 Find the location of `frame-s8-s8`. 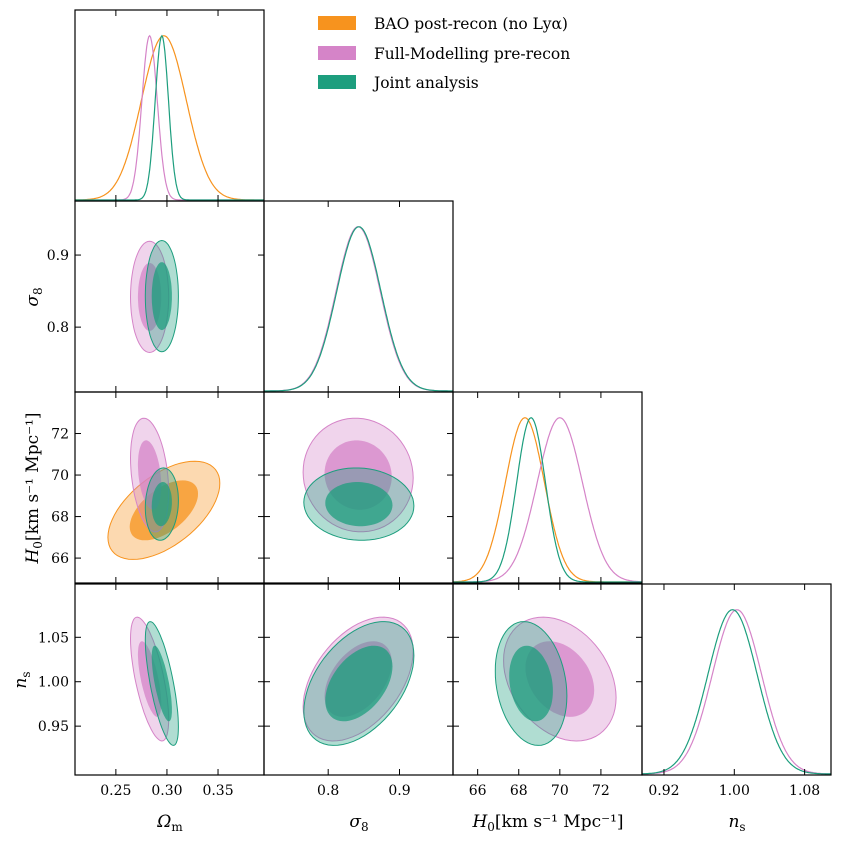

frame-s8-s8 is located at coordinates (358, 296).